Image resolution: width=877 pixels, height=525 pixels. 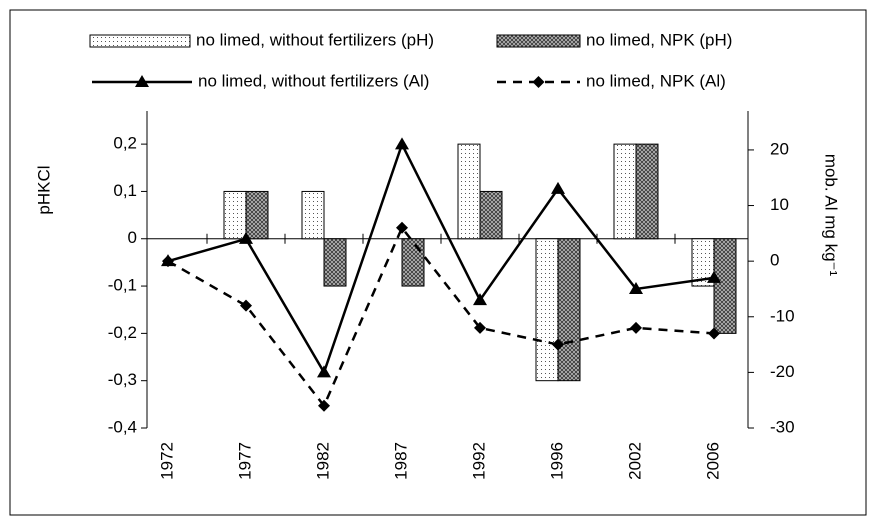 I want to click on x-tick-label: 2002, so click(x=634, y=461).